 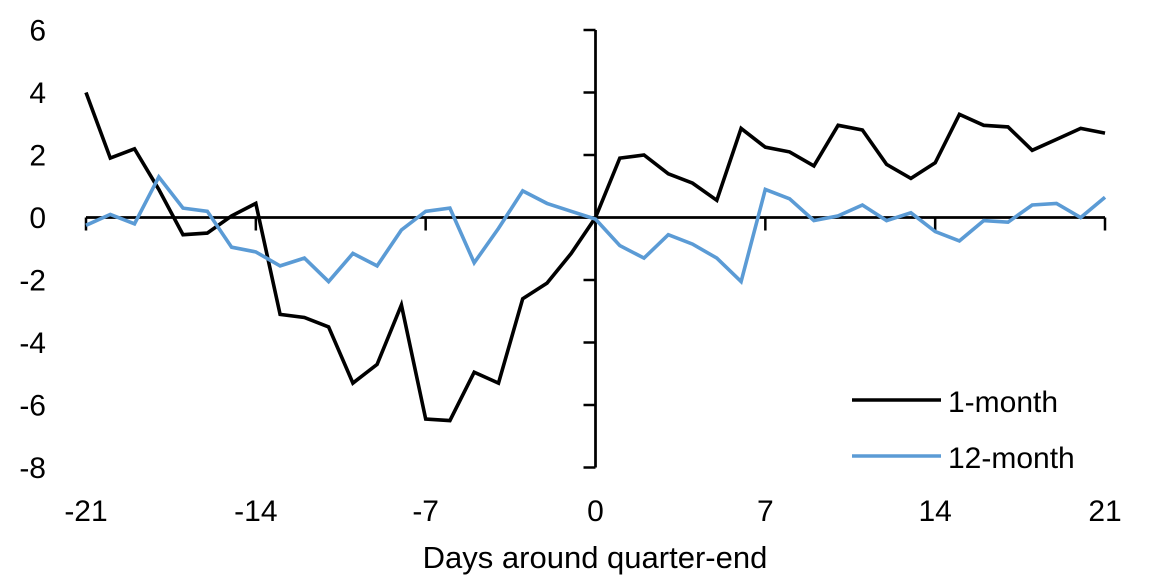 What do you see at coordinates (37, 218) in the screenshot?
I see `y-tick-label: 0` at bounding box center [37, 218].